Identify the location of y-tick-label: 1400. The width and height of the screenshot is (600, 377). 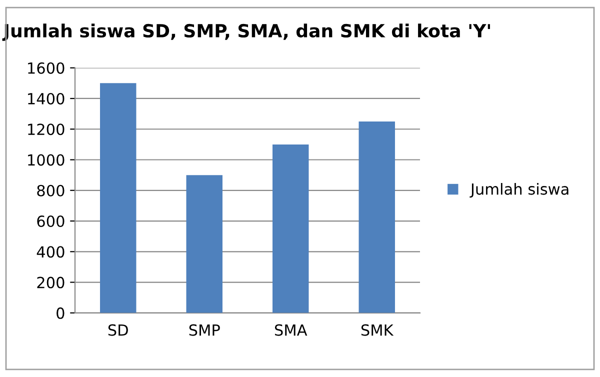
(46, 98).